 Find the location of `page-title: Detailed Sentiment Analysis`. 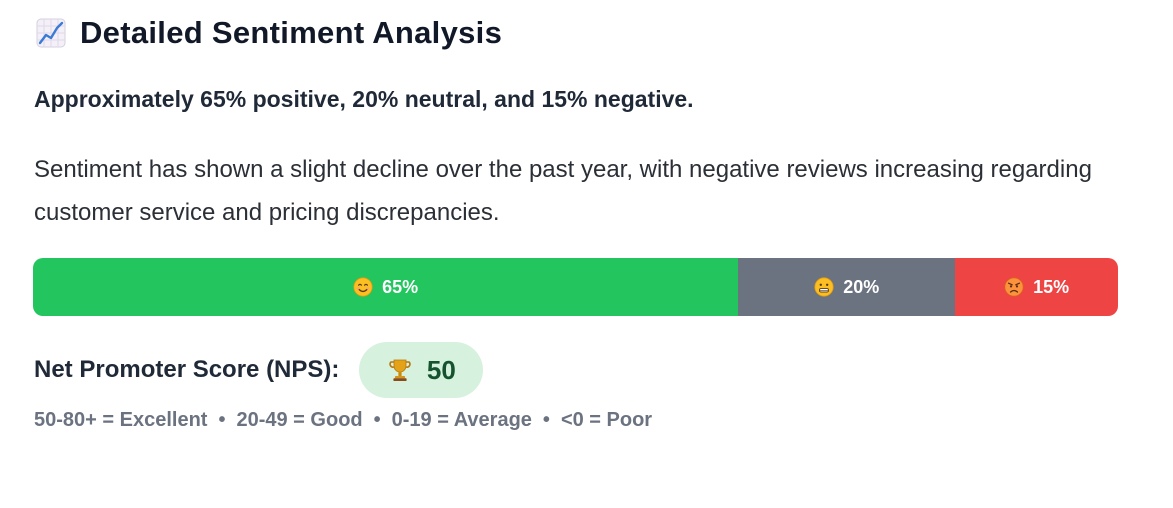

page-title: Detailed Sentiment Analysis is located at coordinates (291, 32).